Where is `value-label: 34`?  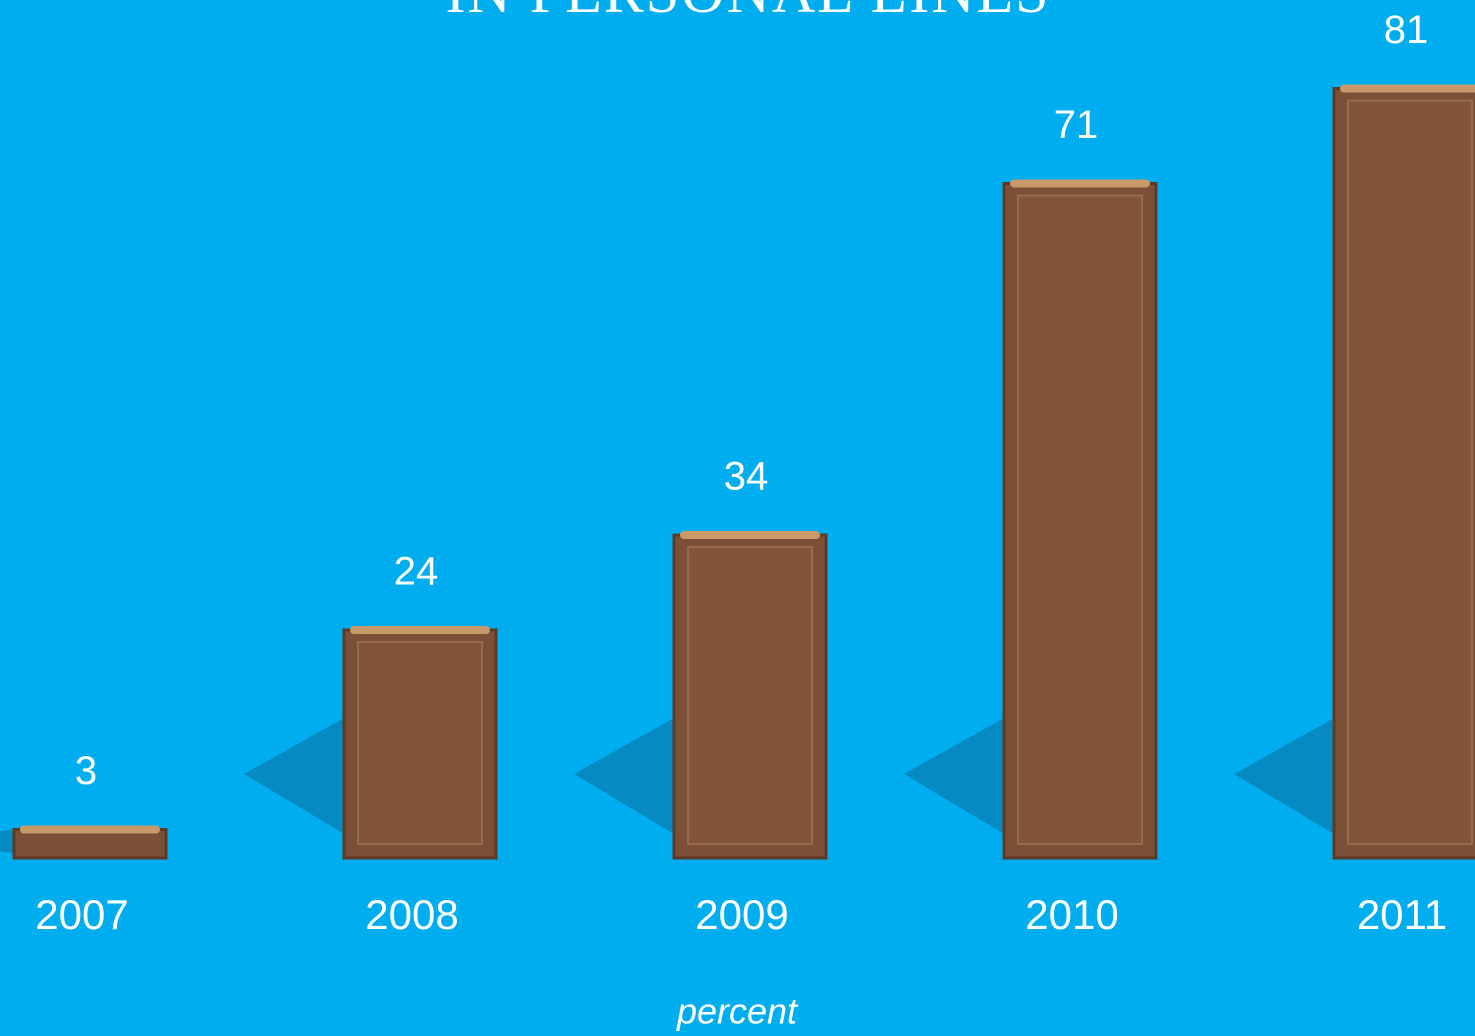
value-label: 34 is located at coordinates (746, 477).